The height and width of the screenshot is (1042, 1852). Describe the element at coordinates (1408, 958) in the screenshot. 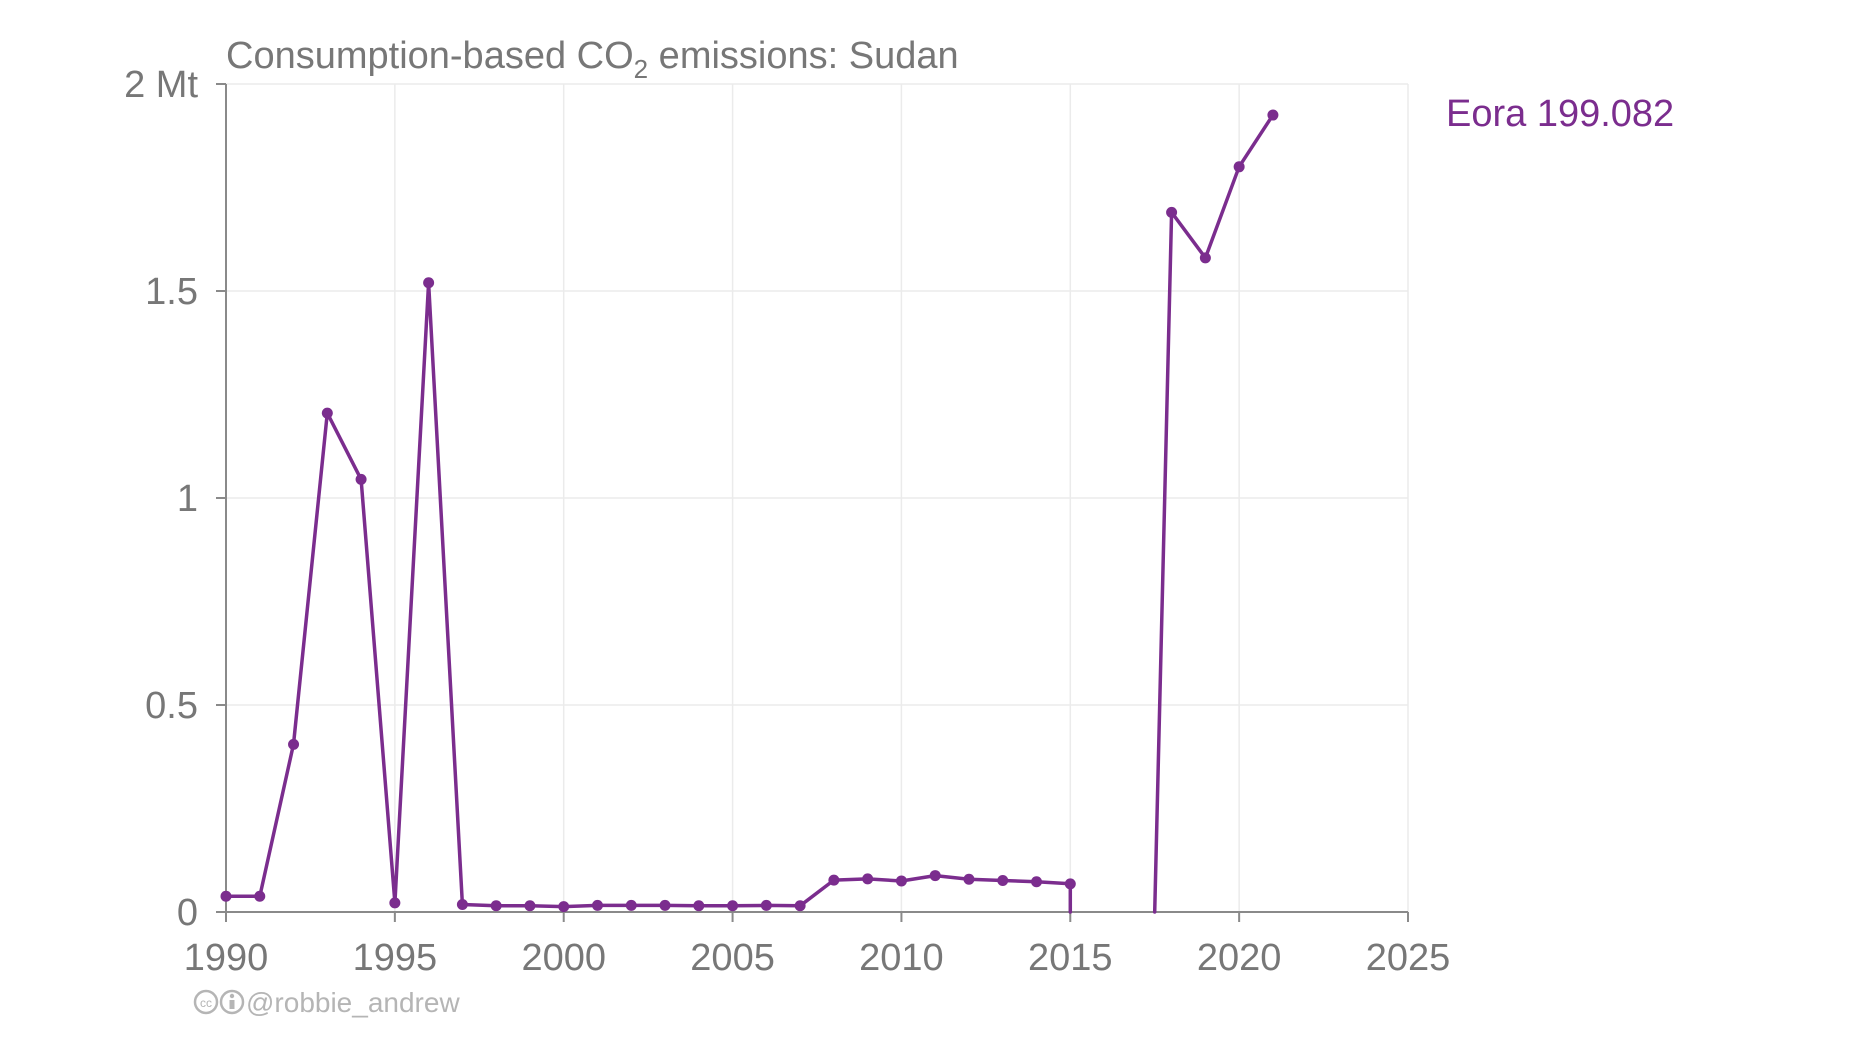

I see `x-tick-label: 2025` at that location.